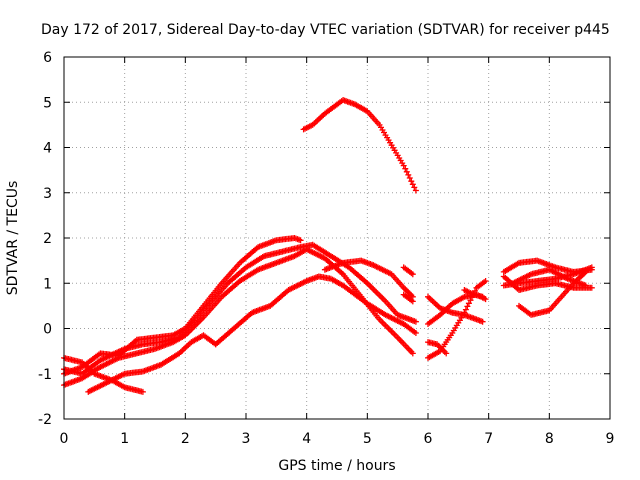  I want to click on x-tick-label: 7, so click(488, 439).